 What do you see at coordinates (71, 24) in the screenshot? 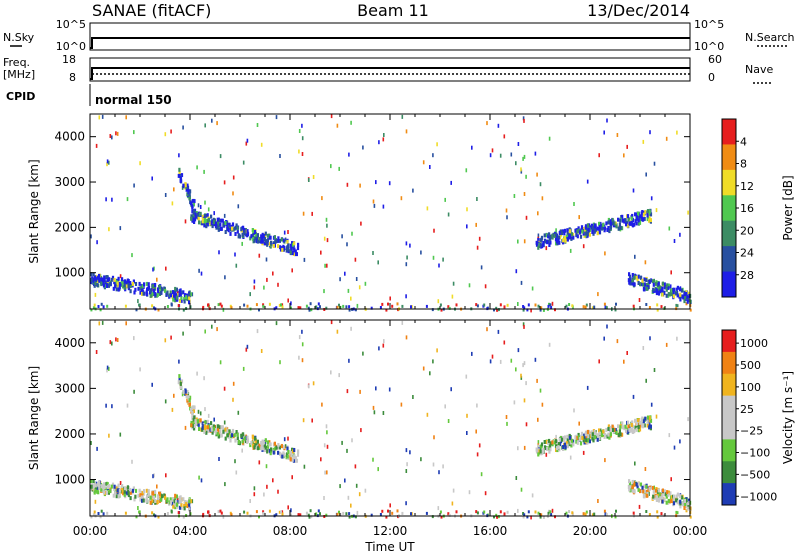
I see `nsky-tick-top: 10^5` at bounding box center [71, 24].